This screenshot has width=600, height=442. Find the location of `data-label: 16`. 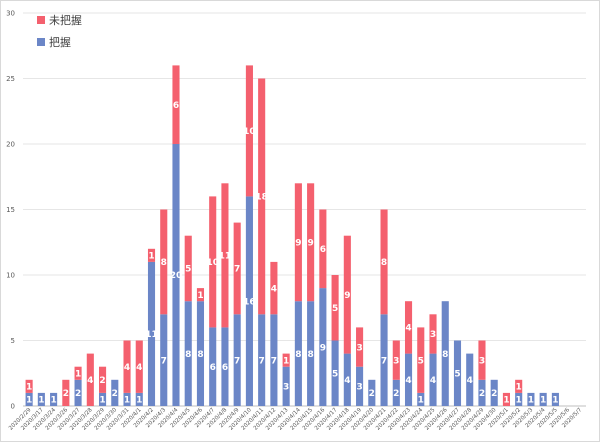

data-label: 16 is located at coordinates (249, 302).